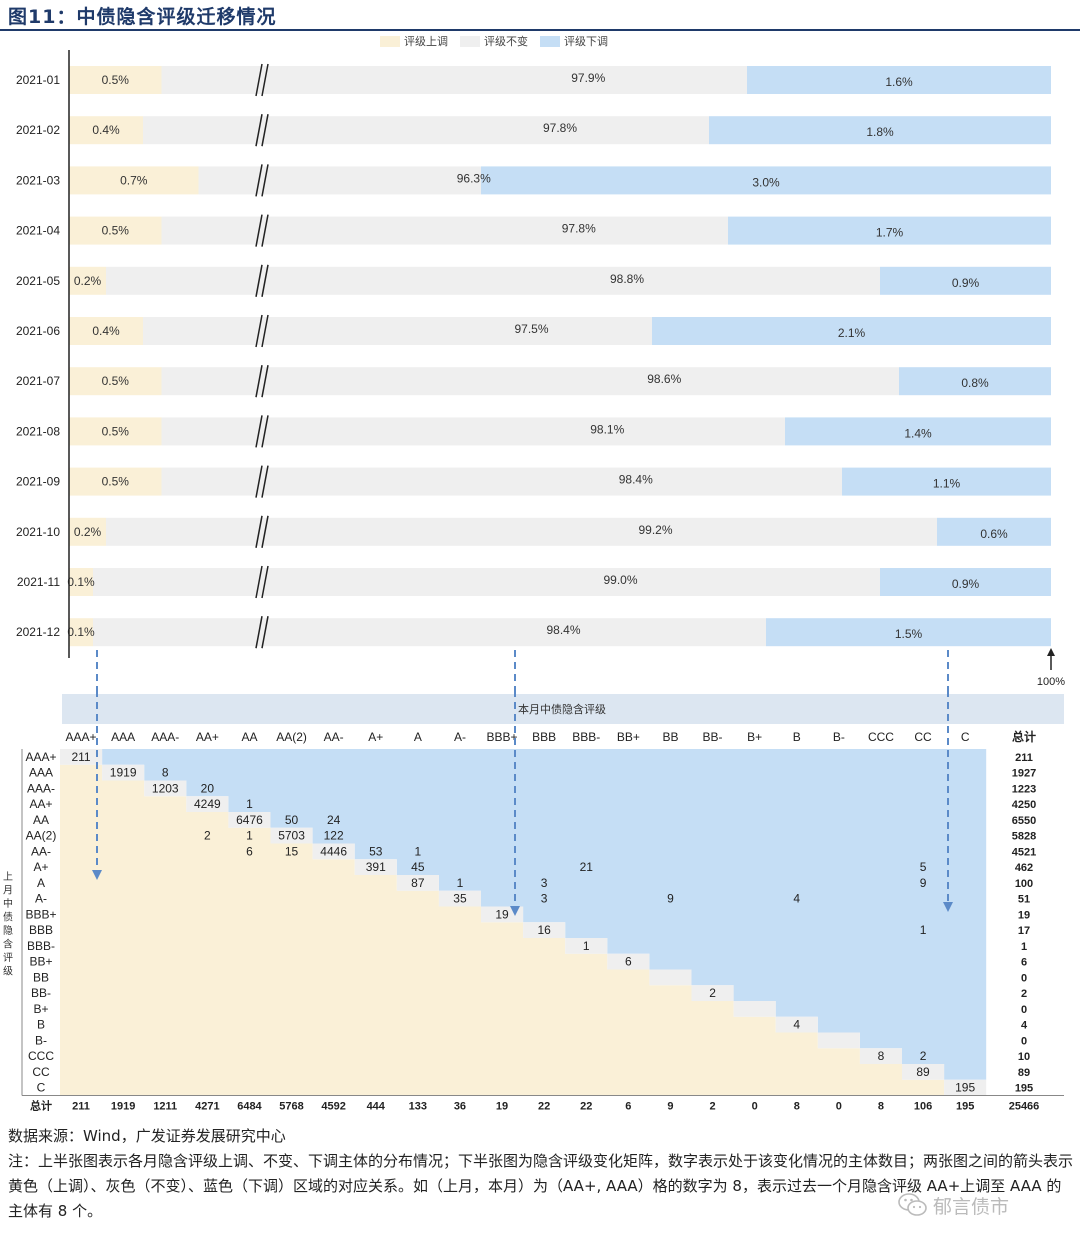 The height and width of the screenshot is (1251, 1080). I want to click on title-rule, so click(540, 30).